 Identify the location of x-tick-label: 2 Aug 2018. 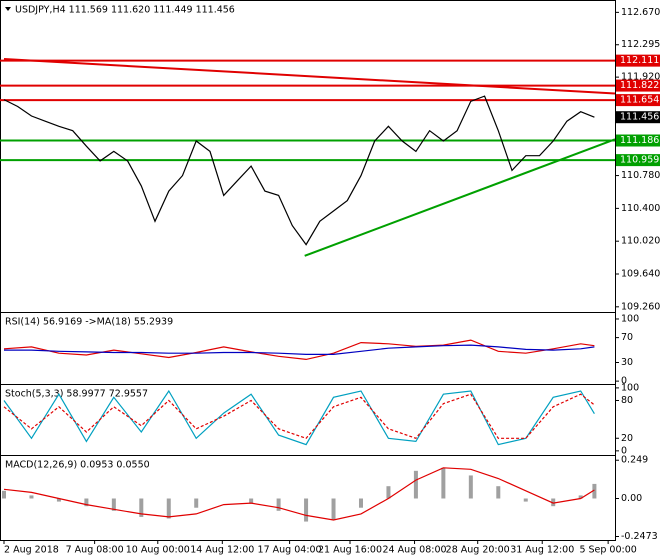
(31, 550).